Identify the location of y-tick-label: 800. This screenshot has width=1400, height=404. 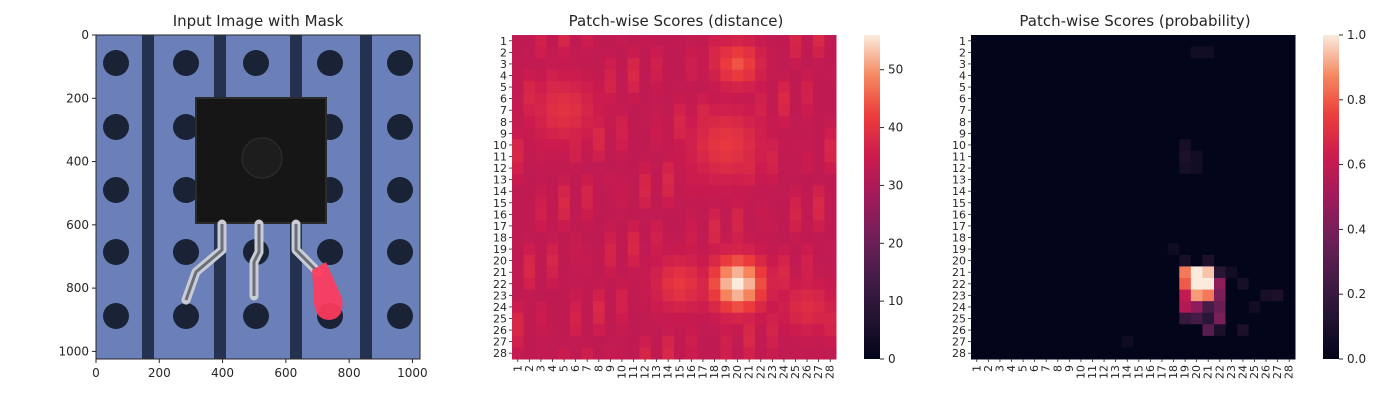
(77, 288).